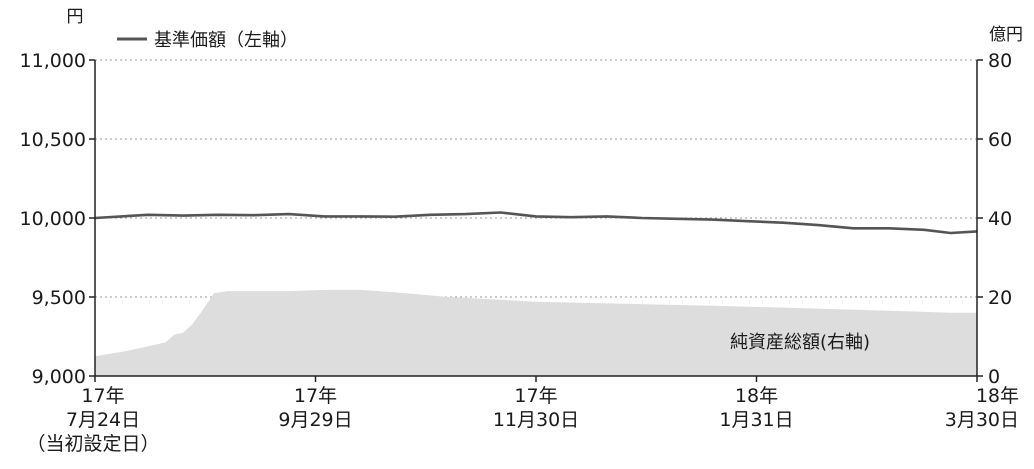 This screenshot has width=1034, height=469. What do you see at coordinates (1000, 219) in the screenshot?
I see `right-tick-label: 40` at bounding box center [1000, 219].